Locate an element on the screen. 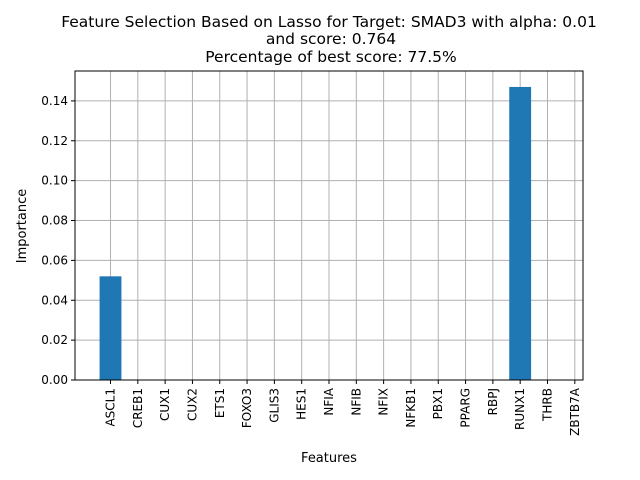 Image resolution: width=640 pixels, height=480 pixels. x-tick-label: ZBTB7A is located at coordinates (575, 411).